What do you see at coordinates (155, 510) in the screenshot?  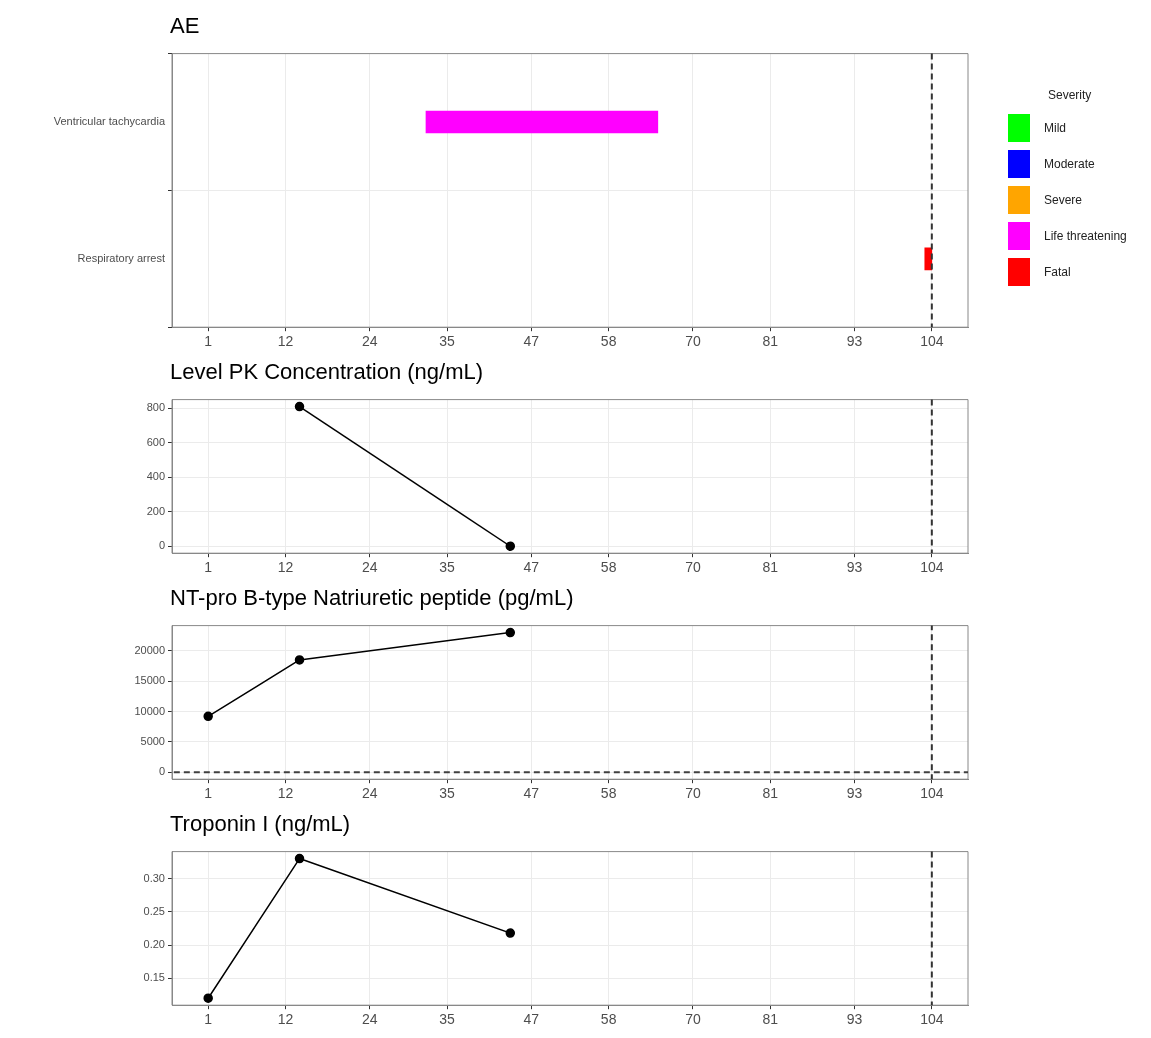 I see `y-tick-label: 200` at bounding box center [155, 510].